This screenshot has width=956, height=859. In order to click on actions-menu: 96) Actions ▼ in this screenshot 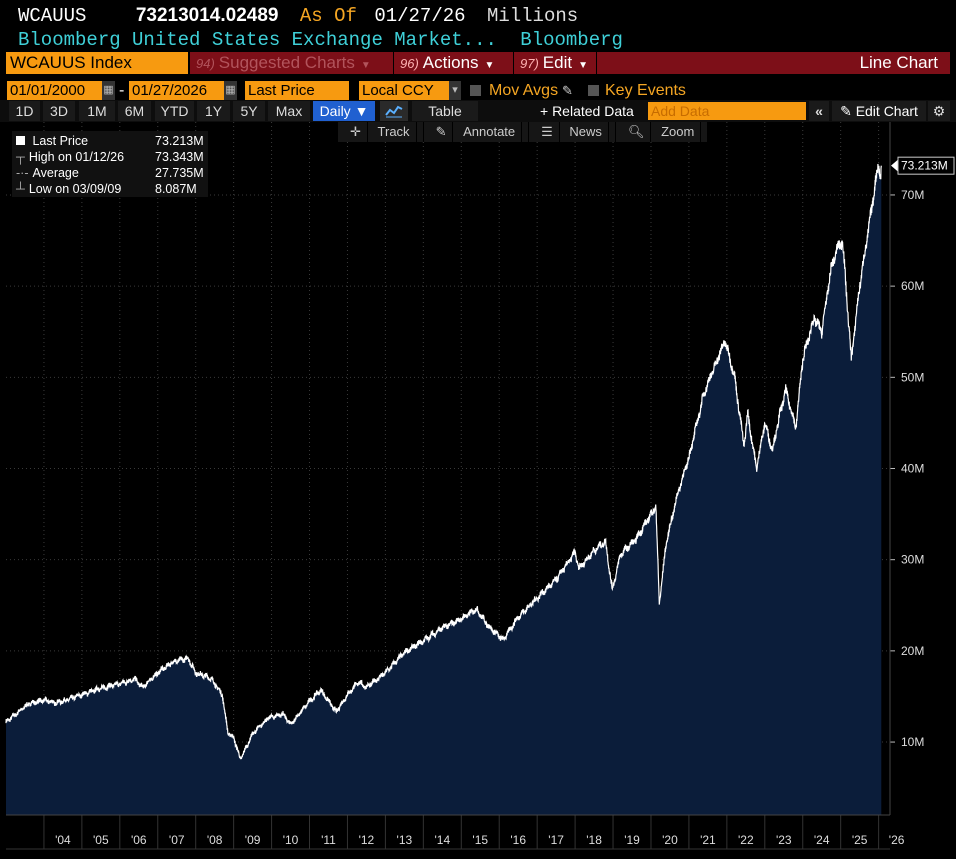, I will do `click(453, 63)`.